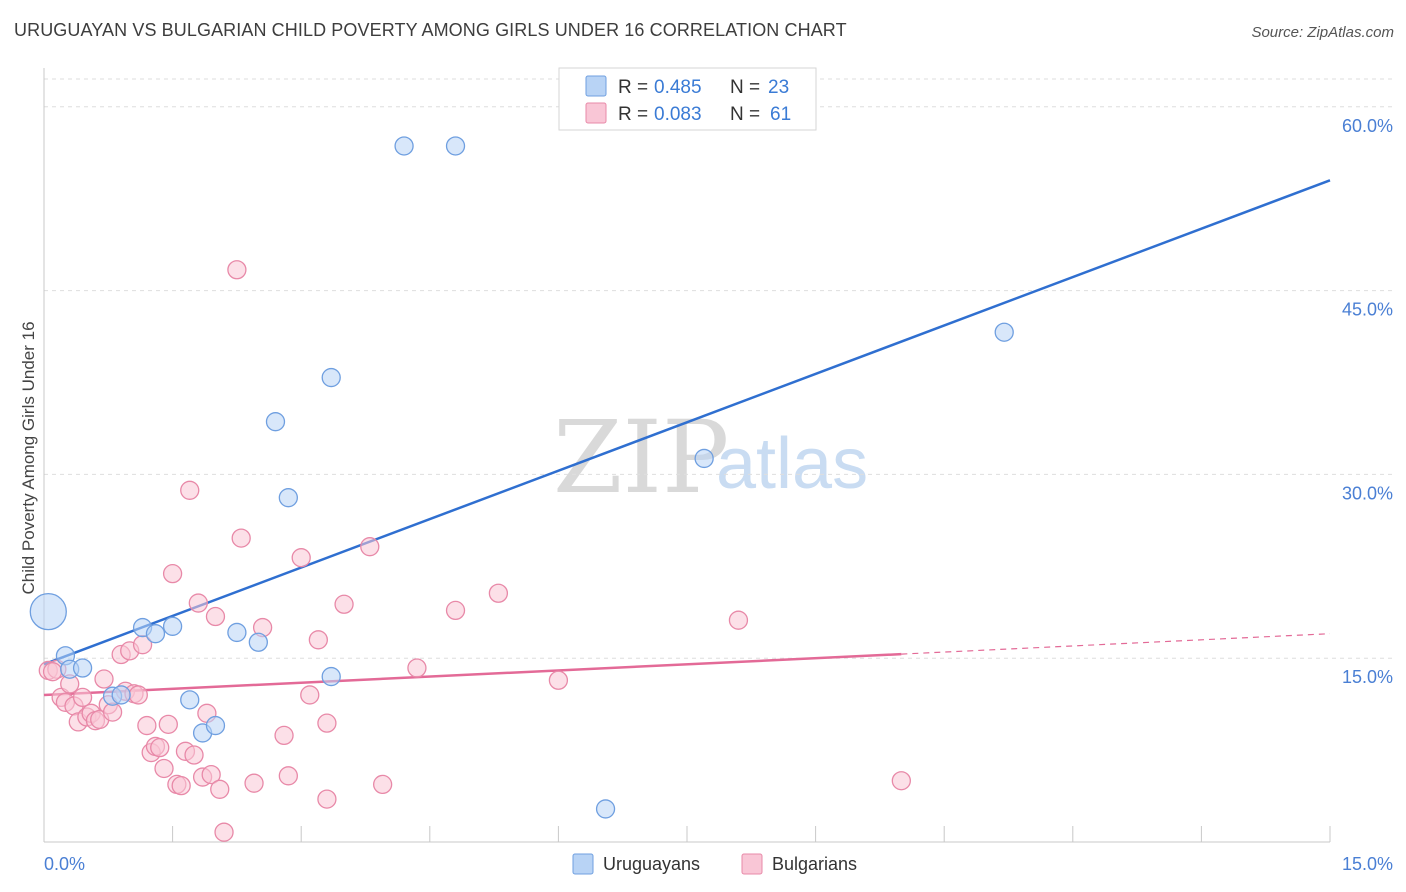 This screenshot has width=1406, height=892. What do you see at coordinates (1367, 493) in the screenshot?
I see `y-tick-label: 30.0%` at bounding box center [1367, 493].